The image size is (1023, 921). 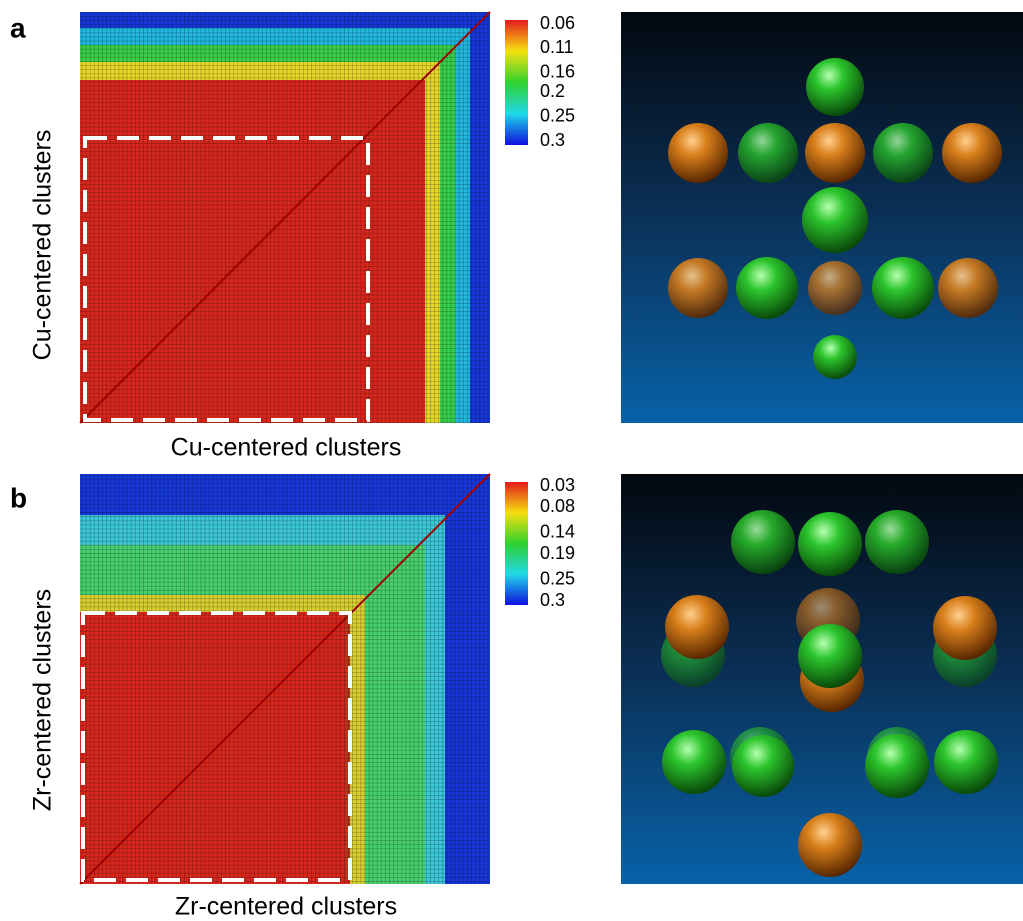 What do you see at coordinates (557, 532) in the screenshot?
I see `colorbar-tick-label: 0.14` at bounding box center [557, 532].